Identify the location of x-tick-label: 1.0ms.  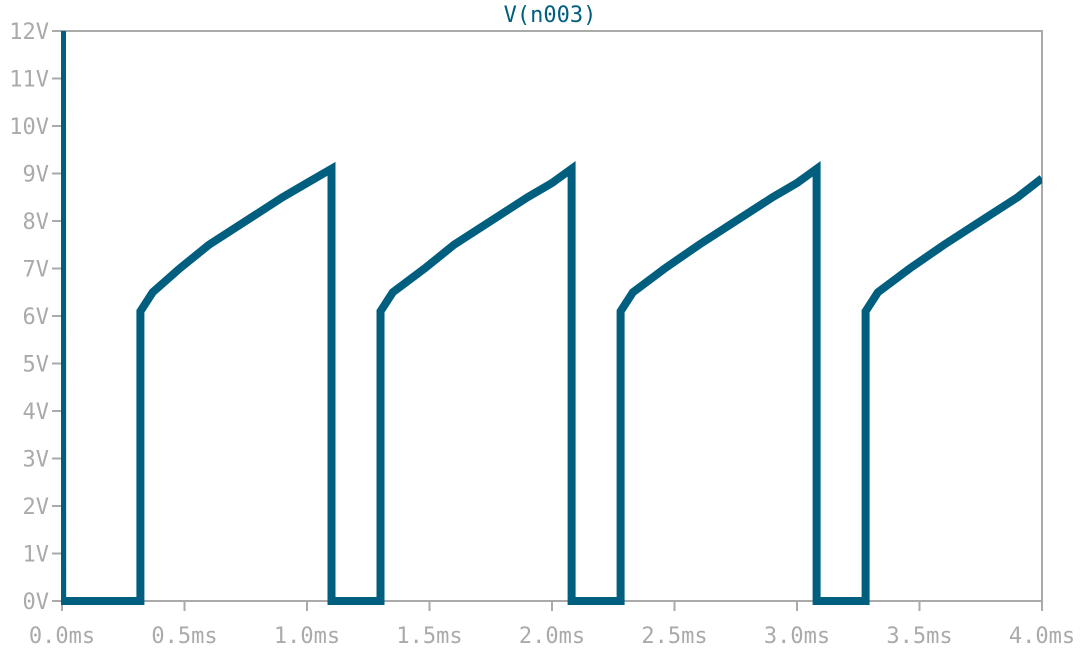
(307, 636).